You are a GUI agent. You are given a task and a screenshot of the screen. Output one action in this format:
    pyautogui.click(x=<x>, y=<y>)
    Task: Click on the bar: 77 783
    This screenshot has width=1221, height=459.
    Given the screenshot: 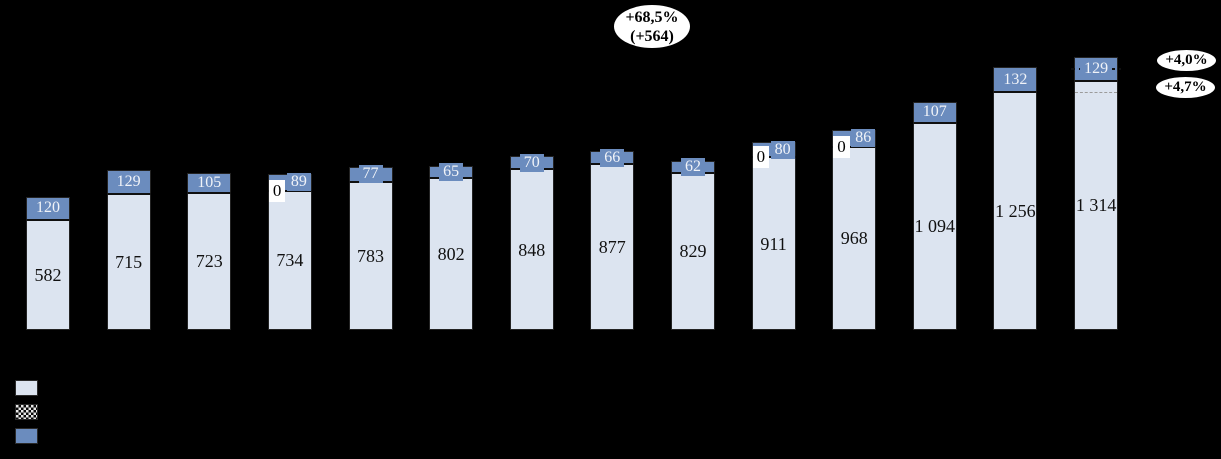 What is the action you would take?
    pyautogui.click(x=370, y=247)
    